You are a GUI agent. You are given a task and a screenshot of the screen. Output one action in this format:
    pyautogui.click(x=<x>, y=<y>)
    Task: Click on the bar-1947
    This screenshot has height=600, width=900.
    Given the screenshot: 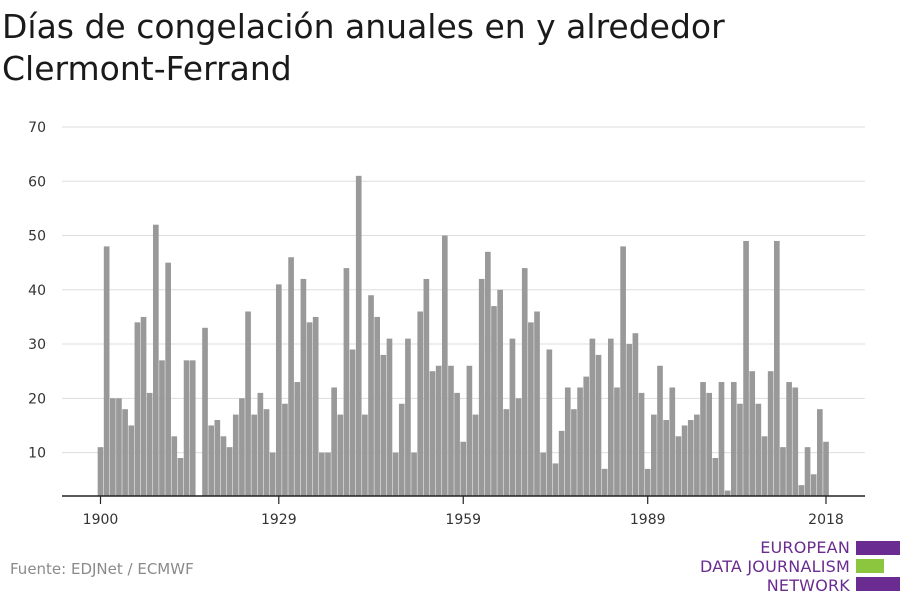 What is the action you would take?
    pyautogui.click(x=389, y=417)
    